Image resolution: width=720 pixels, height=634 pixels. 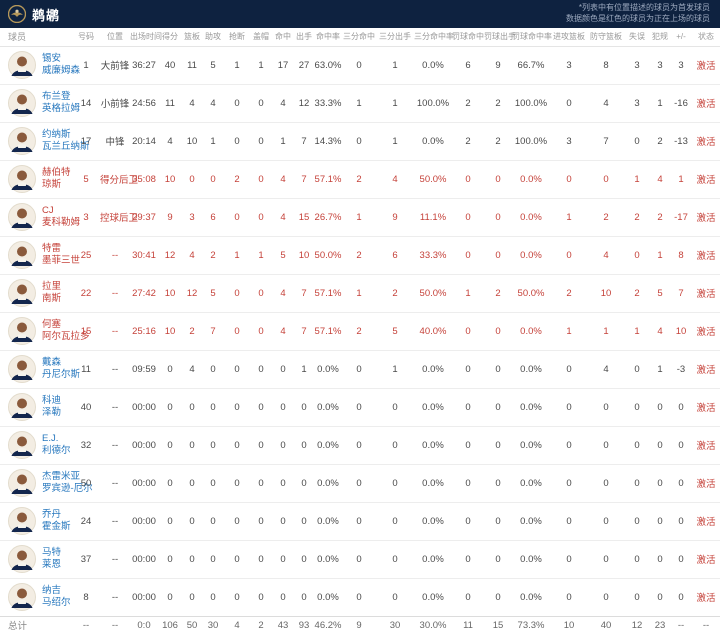 What do you see at coordinates (61, 102) in the screenshot?
I see `player-name-link: 布兰登 英格拉姆` at bounding box center [61, 102].